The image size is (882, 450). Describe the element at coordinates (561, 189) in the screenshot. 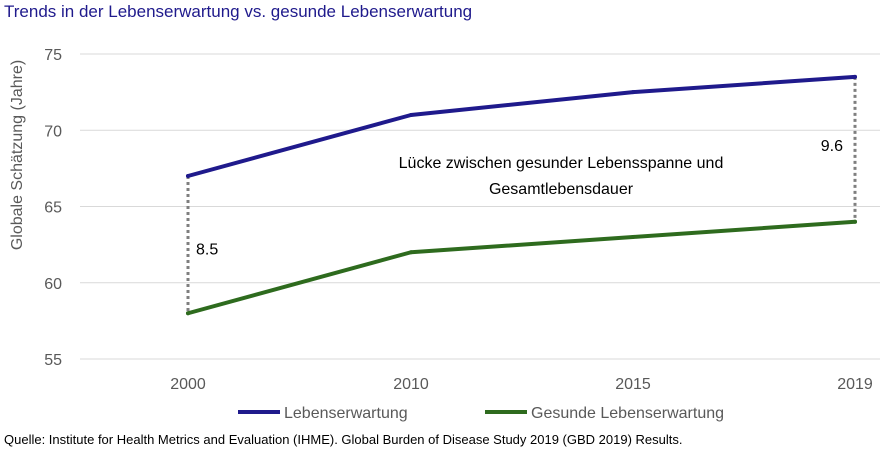

I see `gap-annotation-line-2: Gesamtlebensdauer` at that location.